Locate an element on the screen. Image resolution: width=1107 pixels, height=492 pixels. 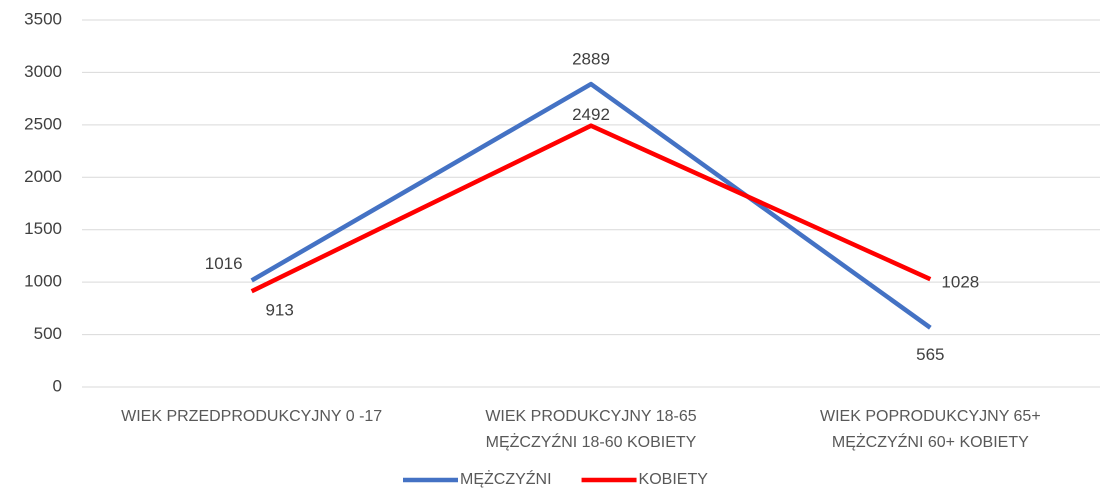
legend-label: KOBIETY is located at coordinates (674, 479).